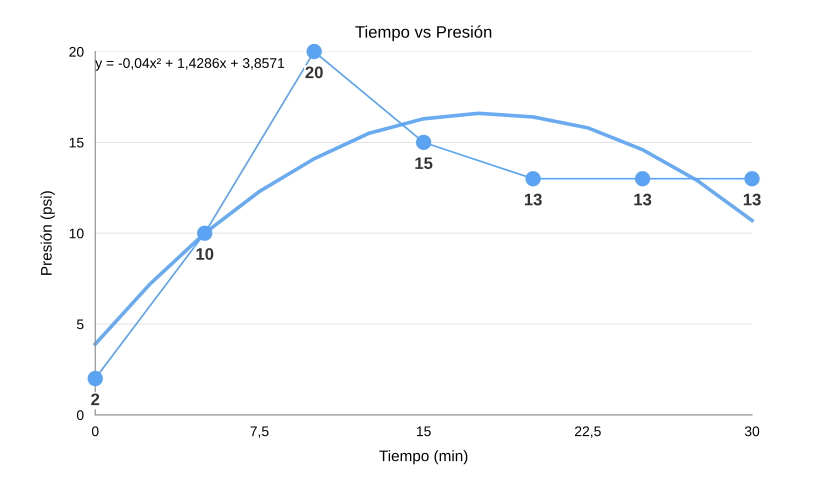 Image resolution: width=821 pixels, height=491 pixels. What do you see at coordinates (189, 64) in the screenshot?
I see `annotation: y = -0,04x² + 1,4286x + 3,8571` at bounding box center [189, 64].